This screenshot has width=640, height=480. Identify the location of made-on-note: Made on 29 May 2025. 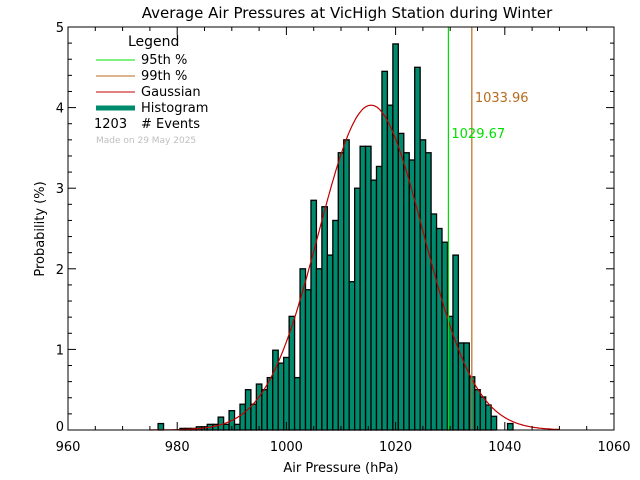
(146, 141).